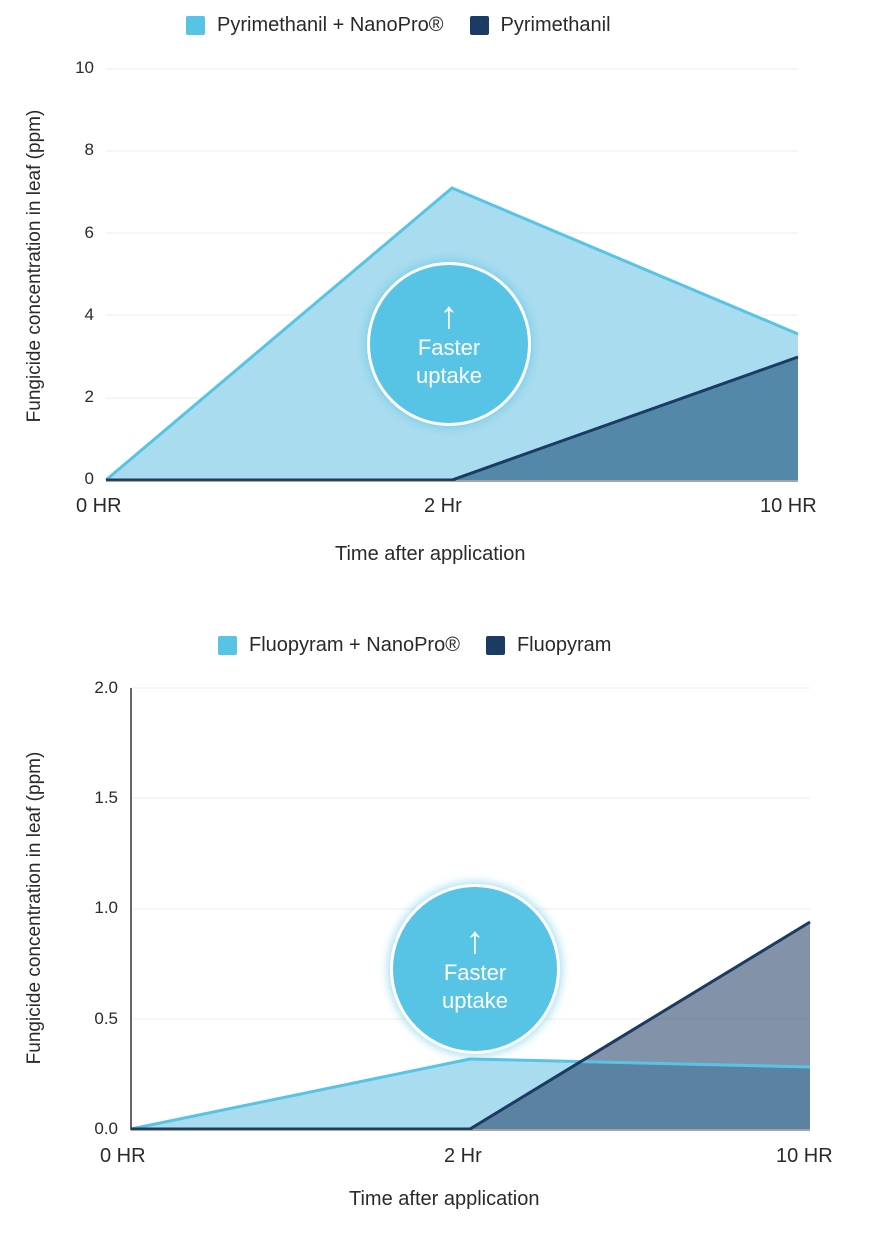  I want to click on y-tick: 0.5, so click(106, 1018).